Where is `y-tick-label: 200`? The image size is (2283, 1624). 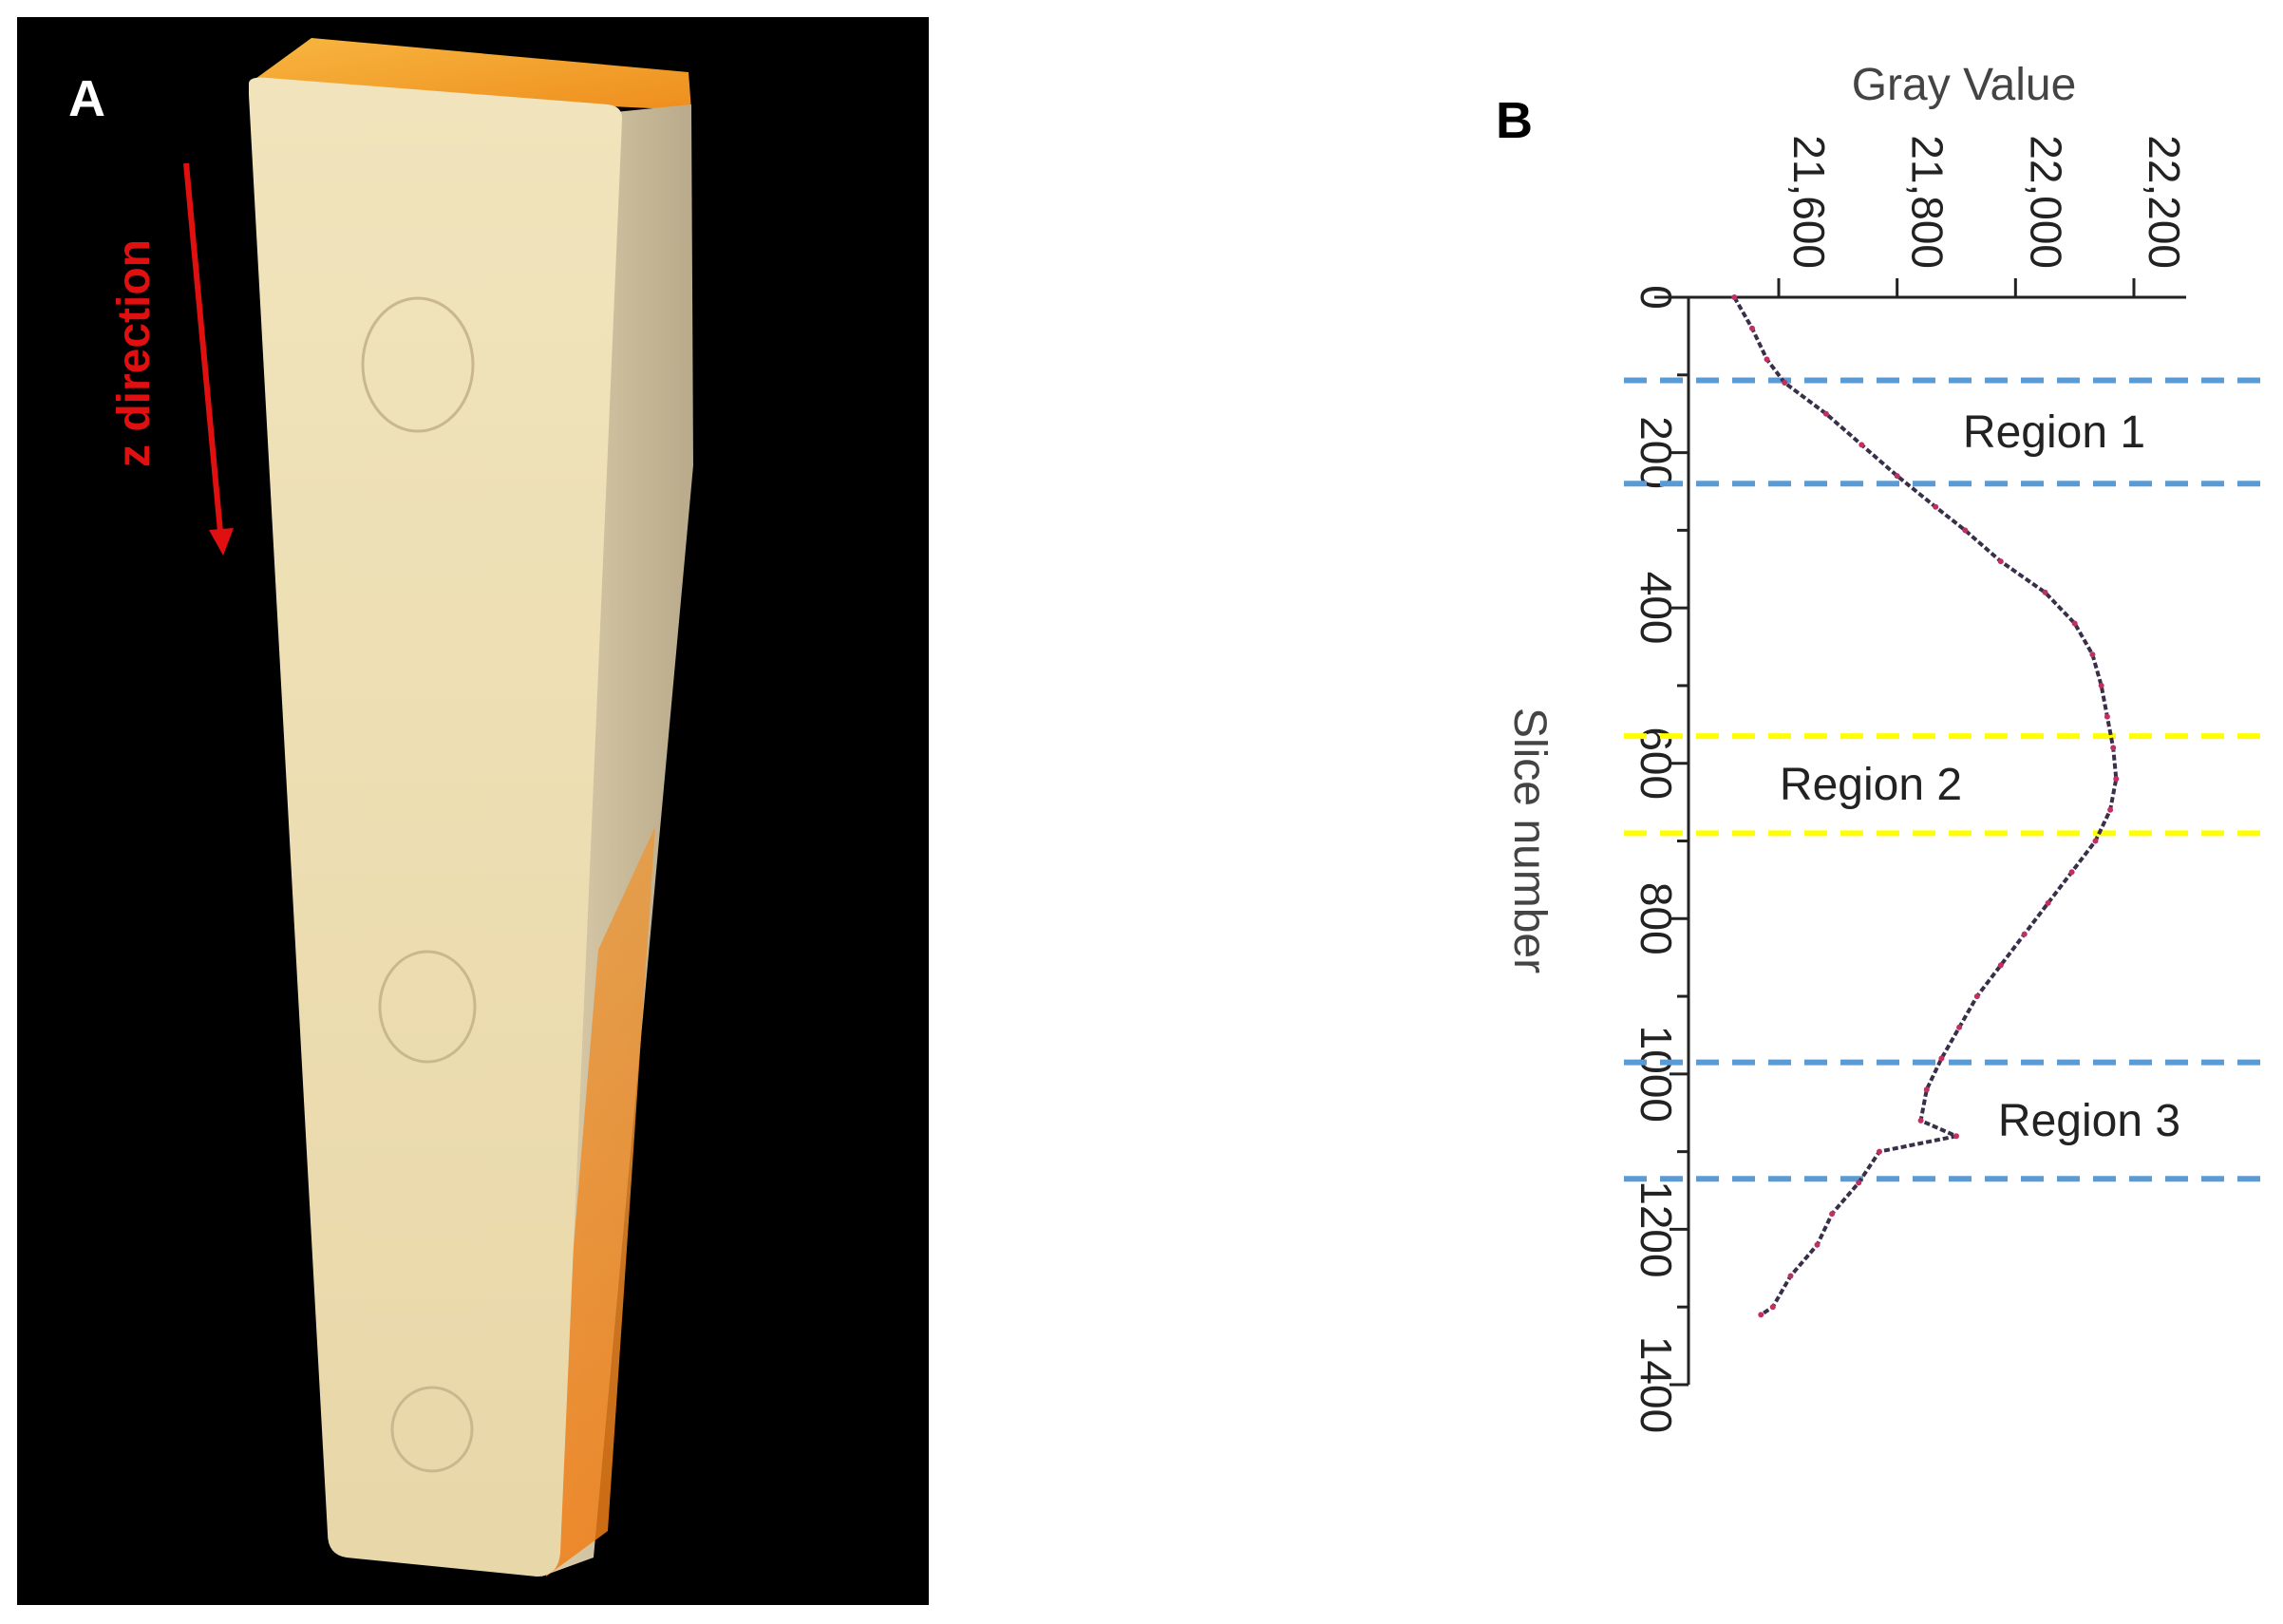 y-tick-label: 200 is located at coordinates (1657, 452).